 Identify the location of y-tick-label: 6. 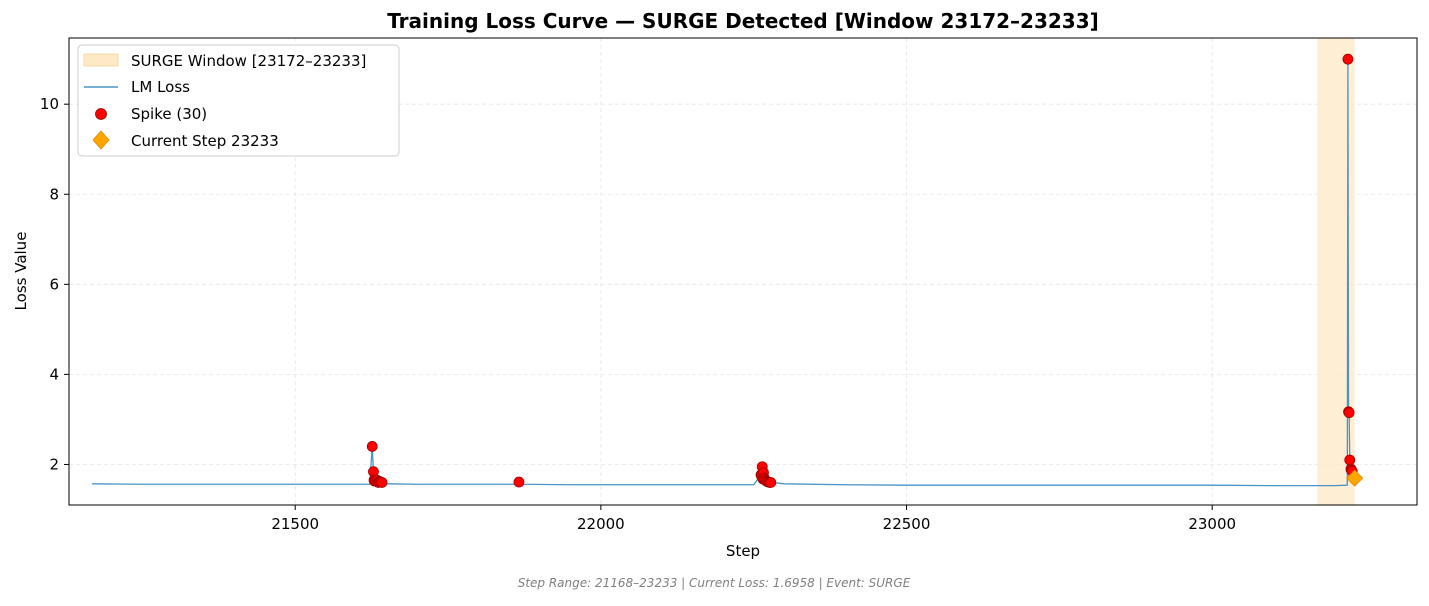
(54, 284).